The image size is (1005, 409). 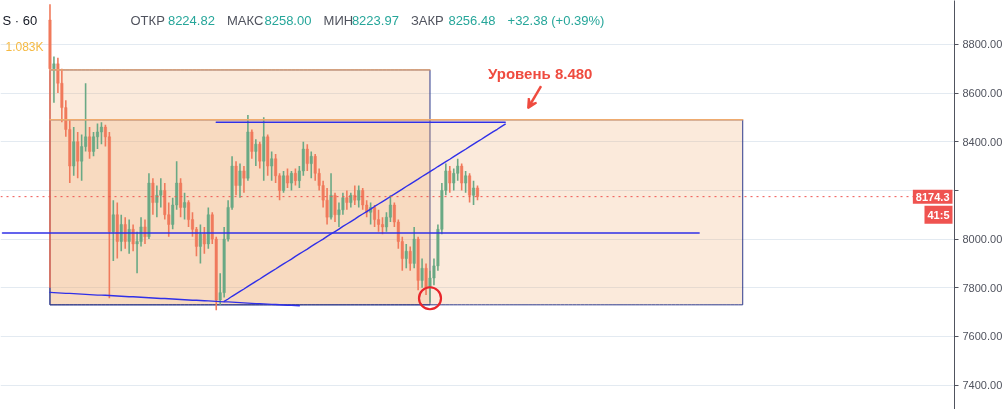 What do you see at coordinates (147, 20) in the screenshot?
I see `annotation: ОТКР` at bounding box center [147, 20].